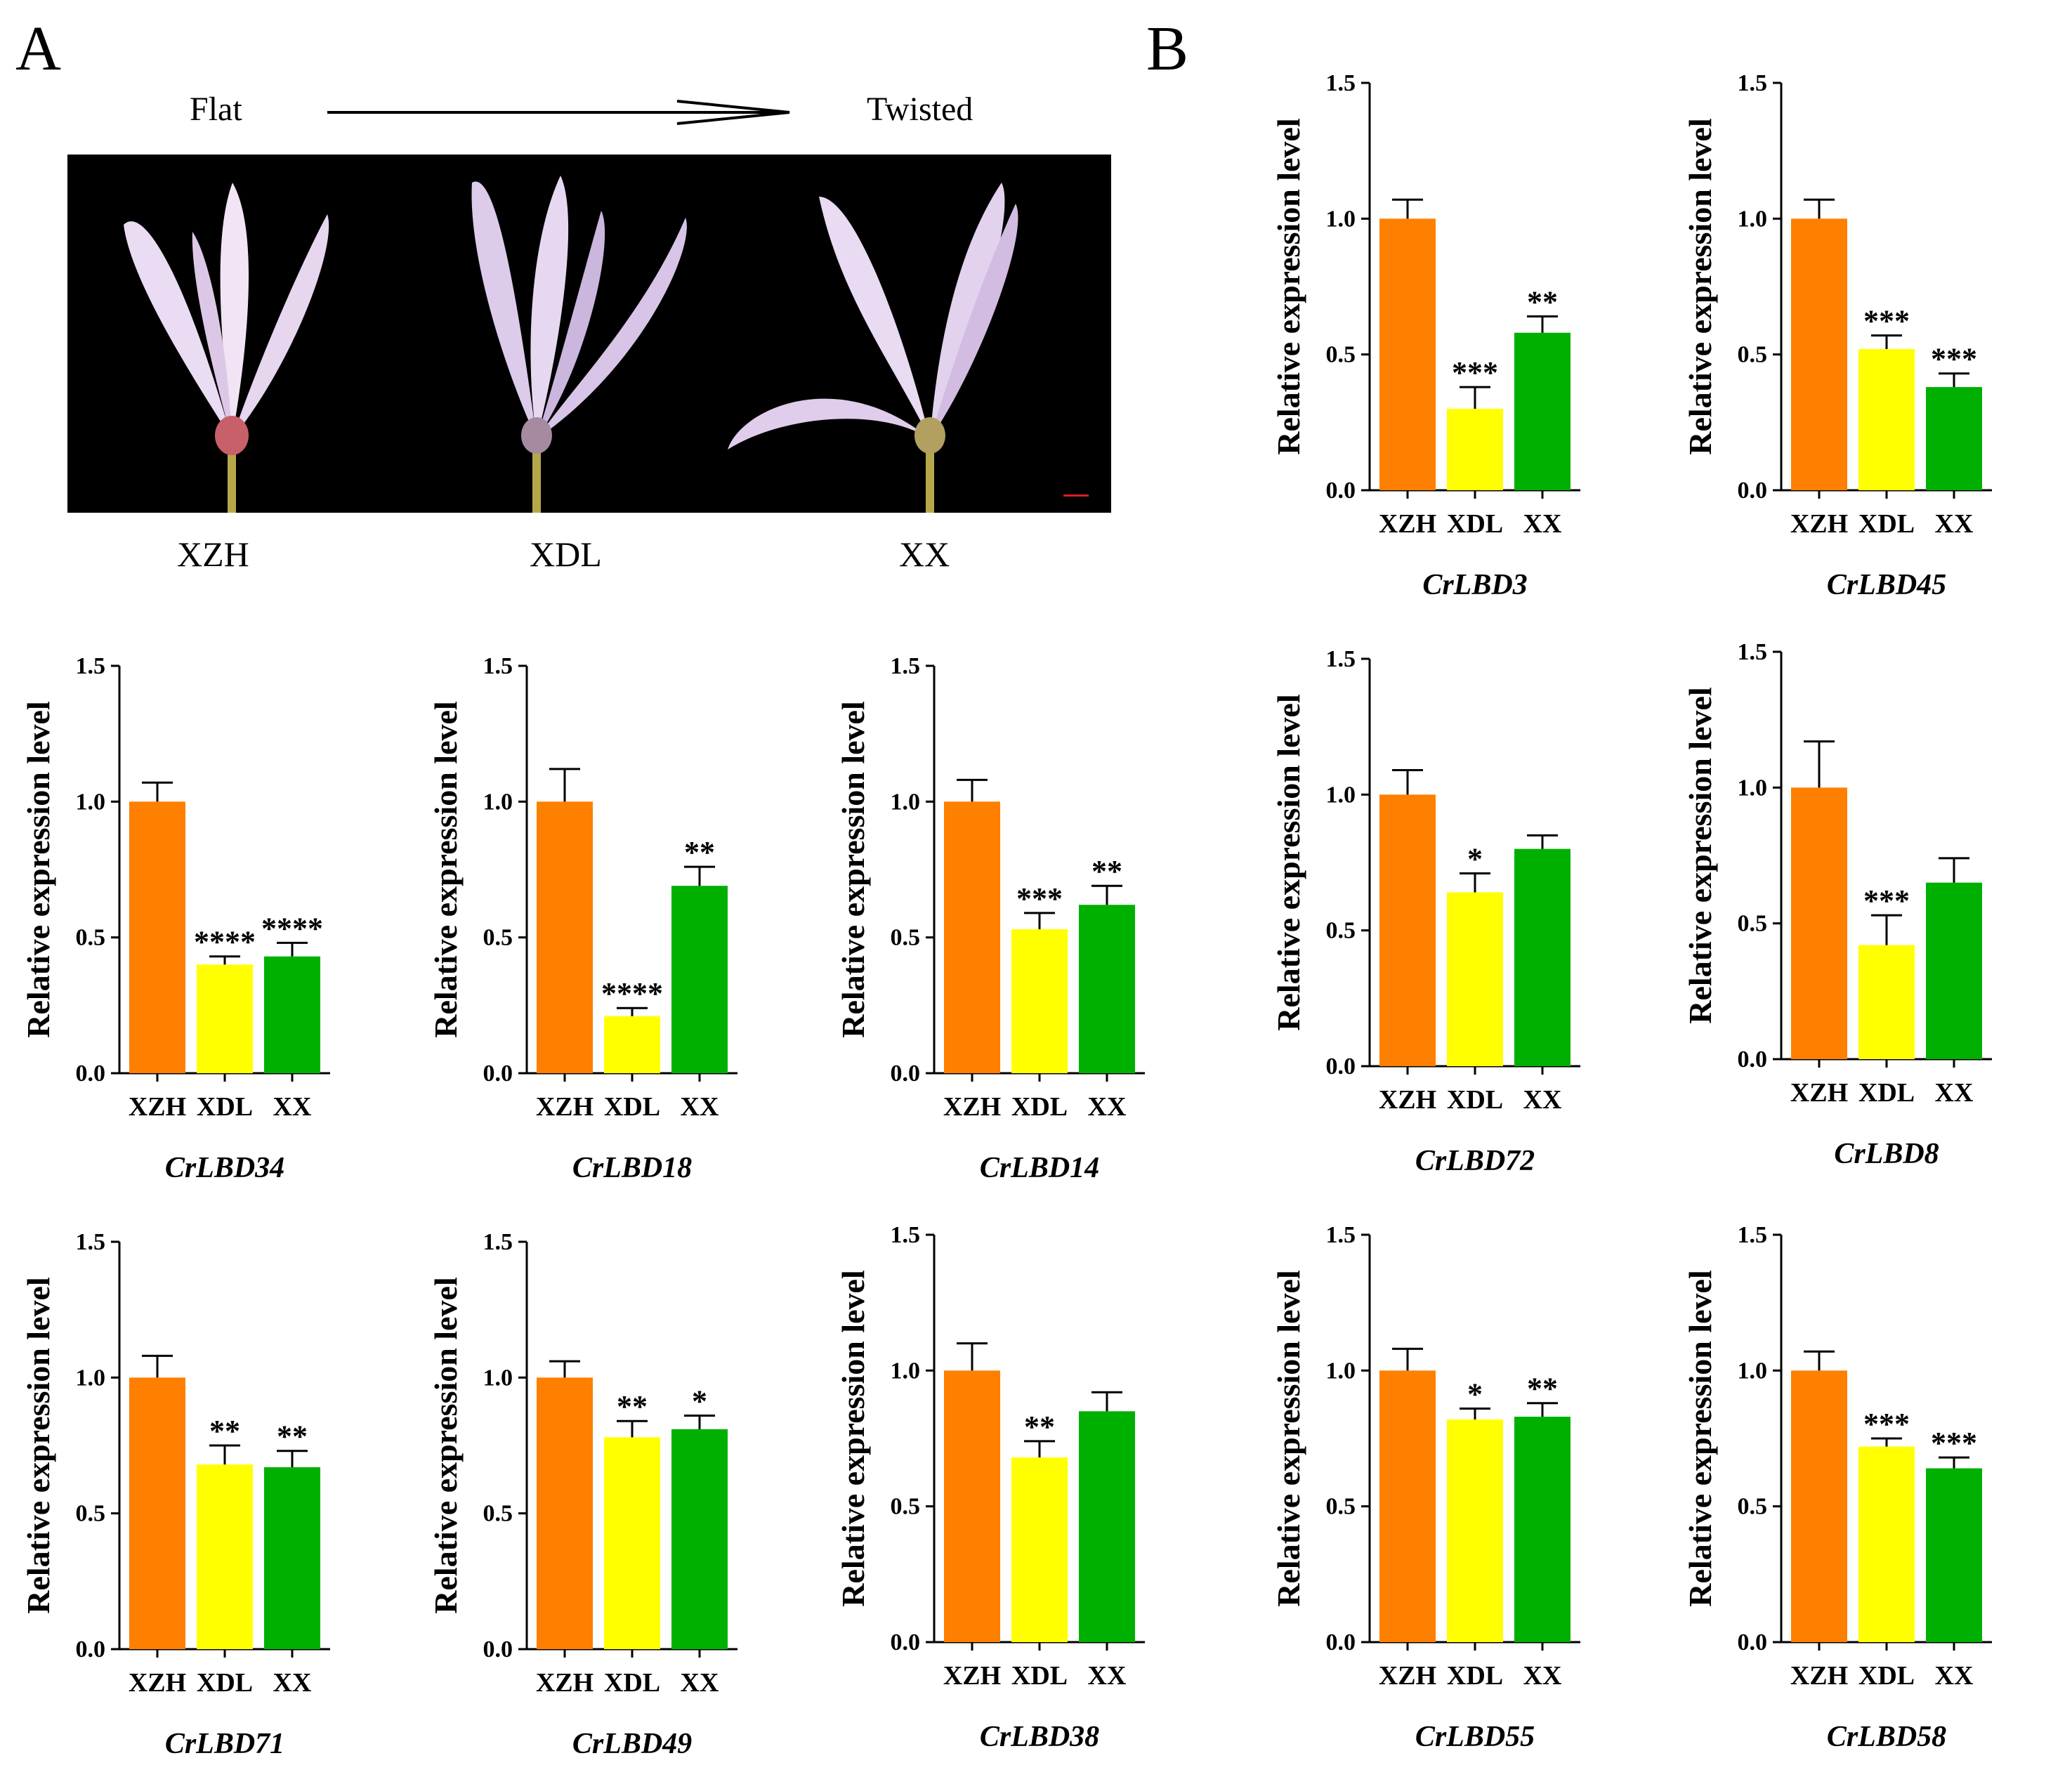 Image resolution: width=2072 pixels, height=1784 pixels. I want to click on chart-title: CrLBD49, so click(632, 1744).